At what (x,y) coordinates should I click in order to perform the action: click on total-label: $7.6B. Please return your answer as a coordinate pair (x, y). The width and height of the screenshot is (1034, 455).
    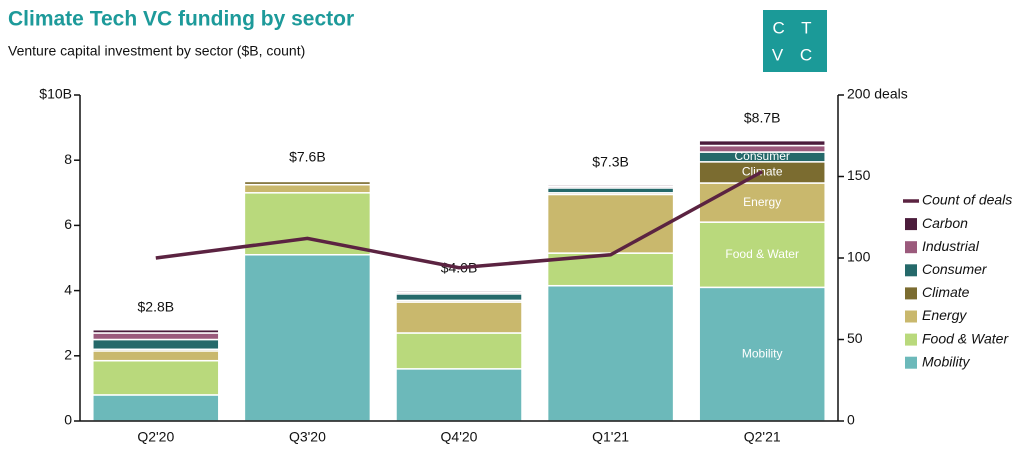
    Looking at the image, I should click on (307, 156).